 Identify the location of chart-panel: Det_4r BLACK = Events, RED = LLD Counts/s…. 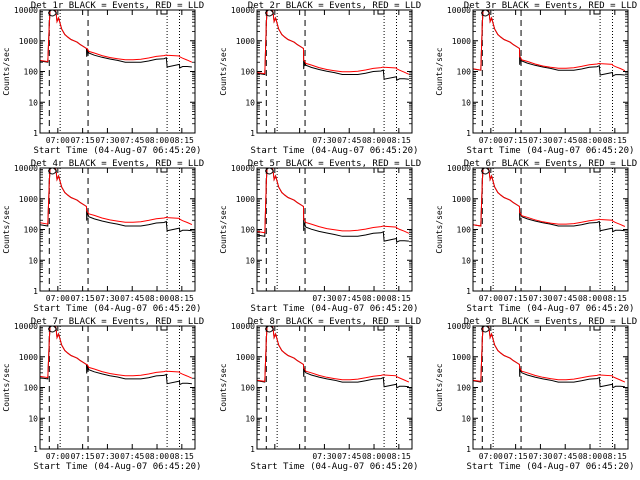
(103, 236).